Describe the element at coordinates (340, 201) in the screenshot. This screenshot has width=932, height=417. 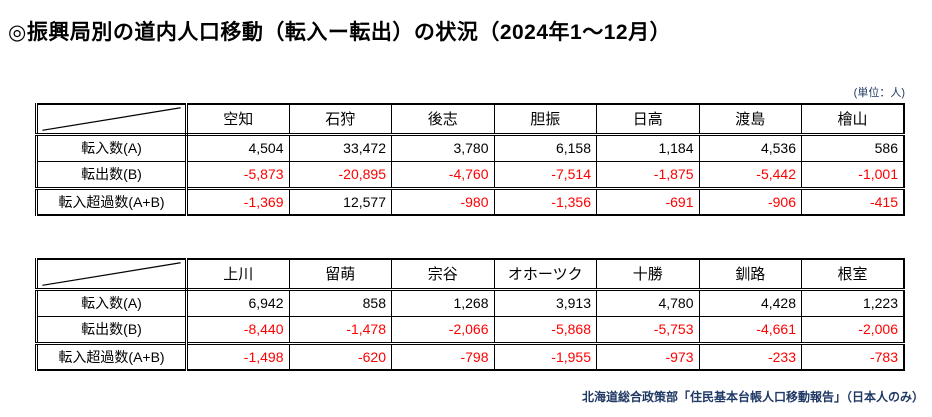
I see `value-cell: 12,577` at that location.